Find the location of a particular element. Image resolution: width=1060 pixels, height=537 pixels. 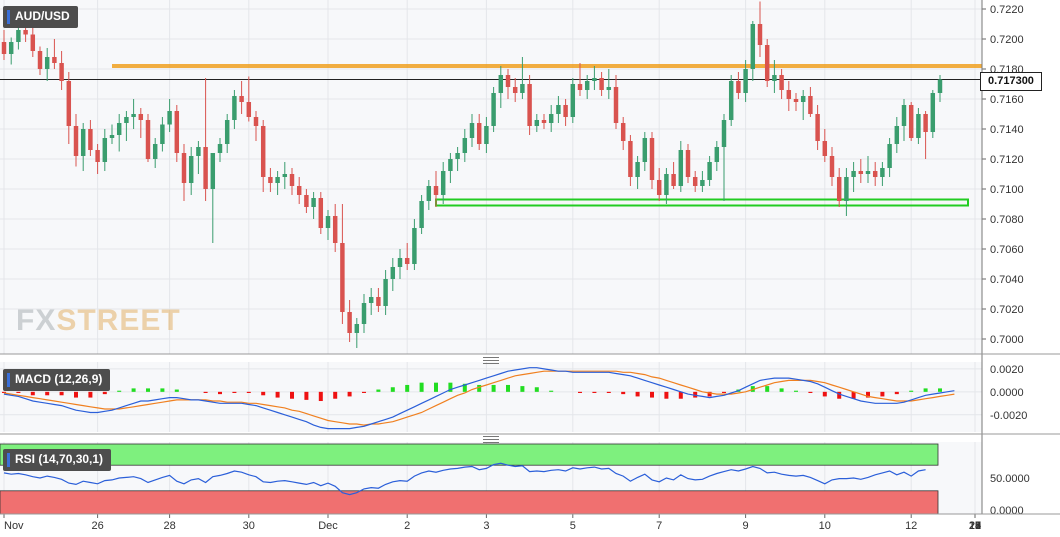

macd-layer is located at coordinates (478, 398).